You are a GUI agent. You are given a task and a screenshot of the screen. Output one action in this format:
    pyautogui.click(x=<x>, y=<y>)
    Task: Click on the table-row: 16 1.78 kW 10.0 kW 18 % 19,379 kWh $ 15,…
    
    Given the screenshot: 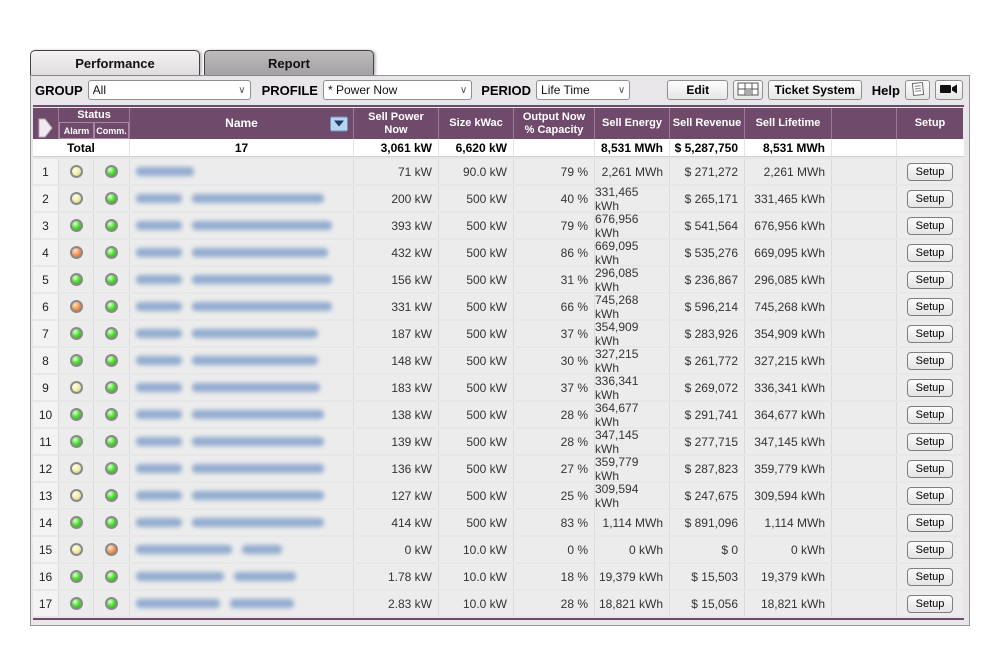 What is the action you would take?
    pyautogui.click(x=498, y=576)
    